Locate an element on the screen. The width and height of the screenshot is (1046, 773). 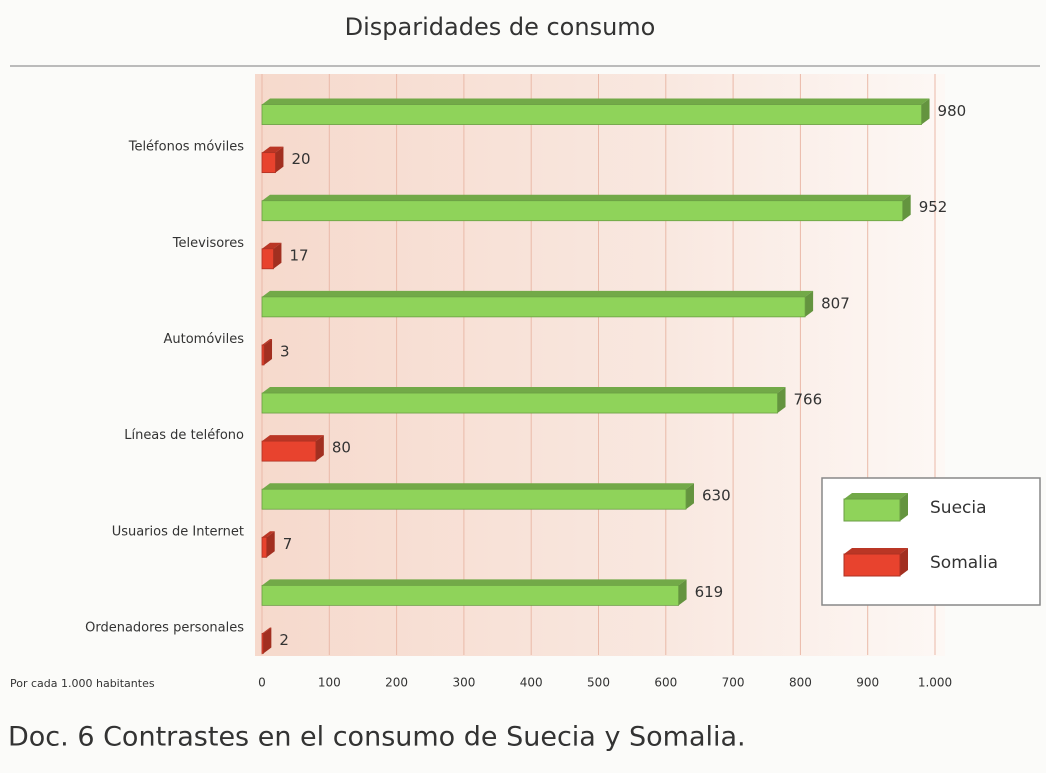
chart-title: Disparidades de consumo is located at coordinates (500, 27).